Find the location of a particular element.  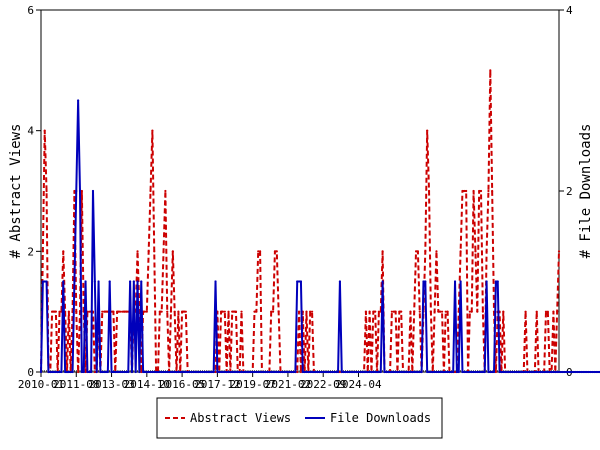

x-tick-label: 2013-03 is located at coordinates (111, 384).